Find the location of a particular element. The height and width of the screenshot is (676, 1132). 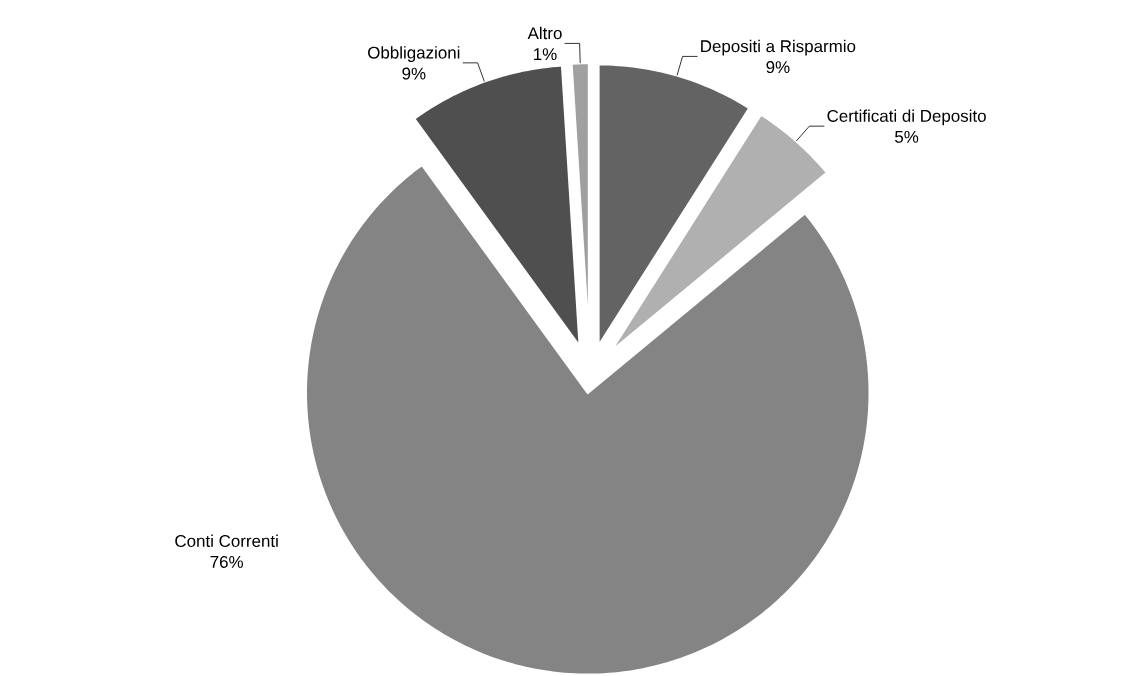

slice-label: Certificati di Deposito is located at coordinates (906, 117).